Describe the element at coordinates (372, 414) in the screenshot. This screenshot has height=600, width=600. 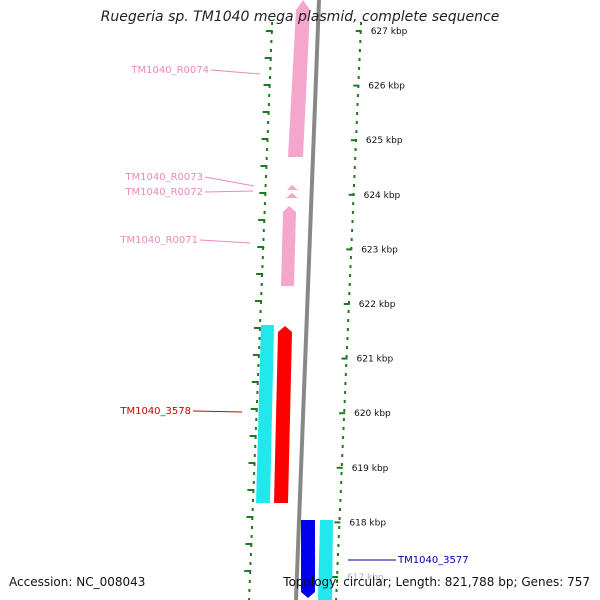
I see `scale-label: 620 kbp` at that location.